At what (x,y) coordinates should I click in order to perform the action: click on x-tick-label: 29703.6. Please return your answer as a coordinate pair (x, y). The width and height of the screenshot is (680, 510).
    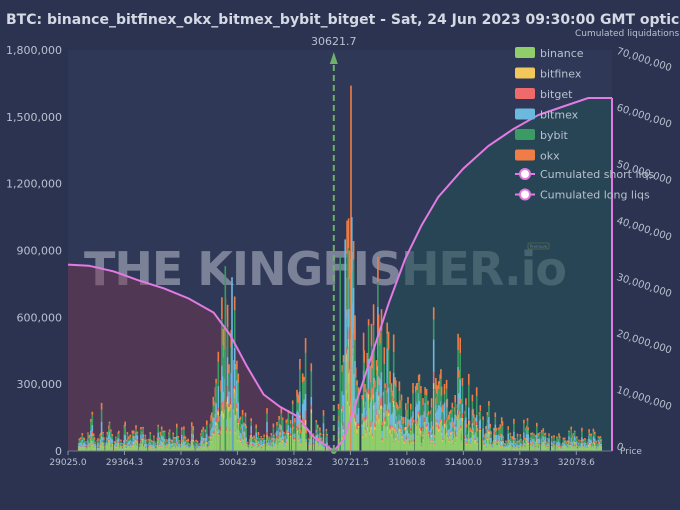
    Looking at the image, I should click on (180, 463).